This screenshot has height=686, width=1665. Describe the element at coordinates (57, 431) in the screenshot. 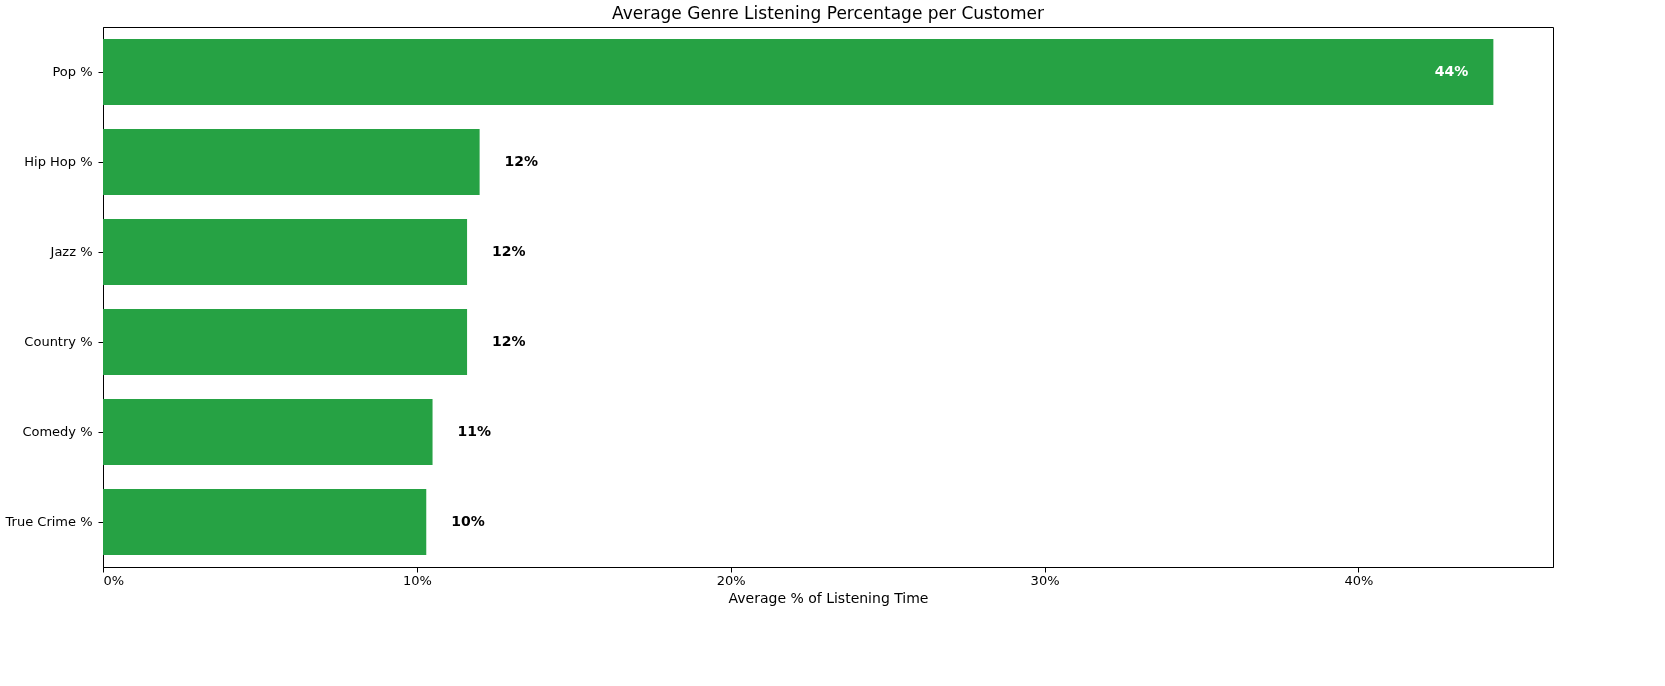

I see `y-tick-label: Comedy %` at that location.